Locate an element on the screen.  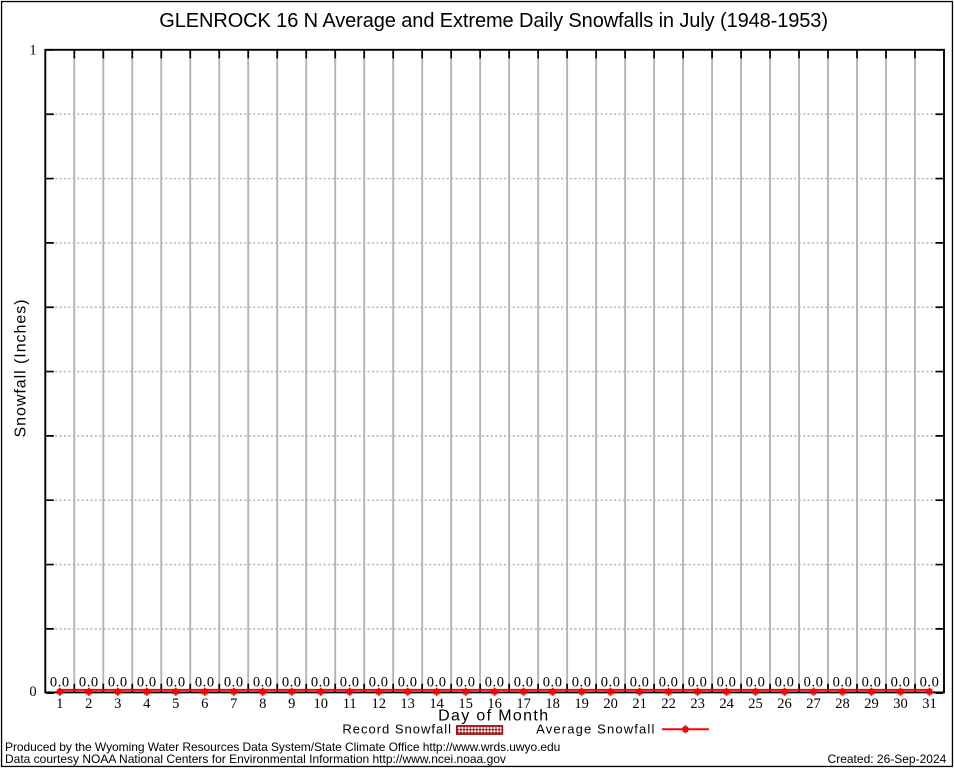
svg-text: Created: 26-Sep-2024 is located at coordinates (887, 759).